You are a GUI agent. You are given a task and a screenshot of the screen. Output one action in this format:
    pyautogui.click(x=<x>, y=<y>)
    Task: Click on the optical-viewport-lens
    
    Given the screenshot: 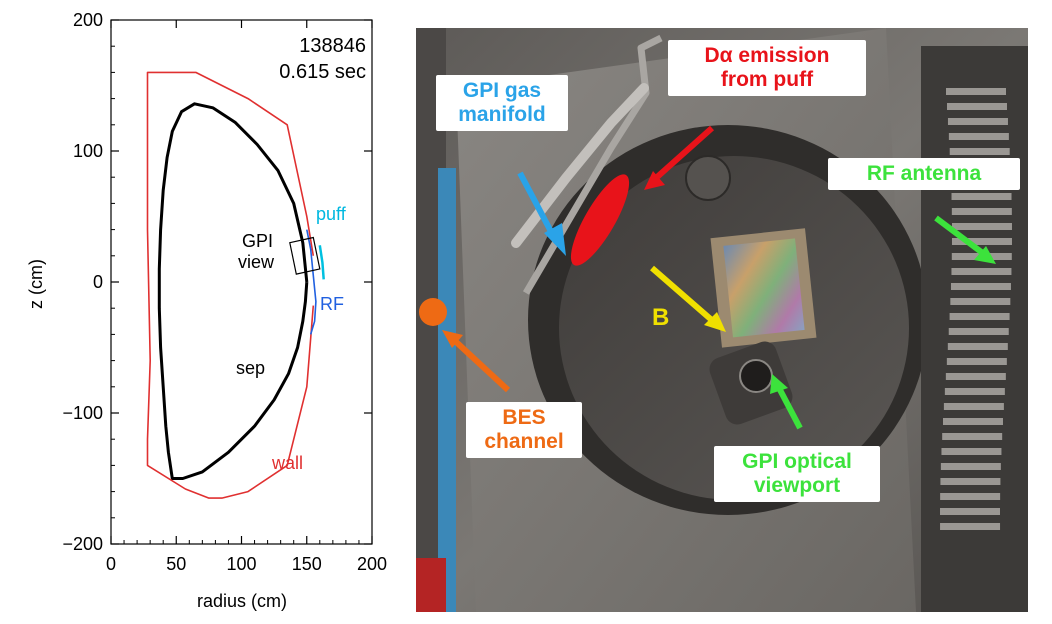 What is the action you would take?
    pyautogui.click(x=756, y=376)
    